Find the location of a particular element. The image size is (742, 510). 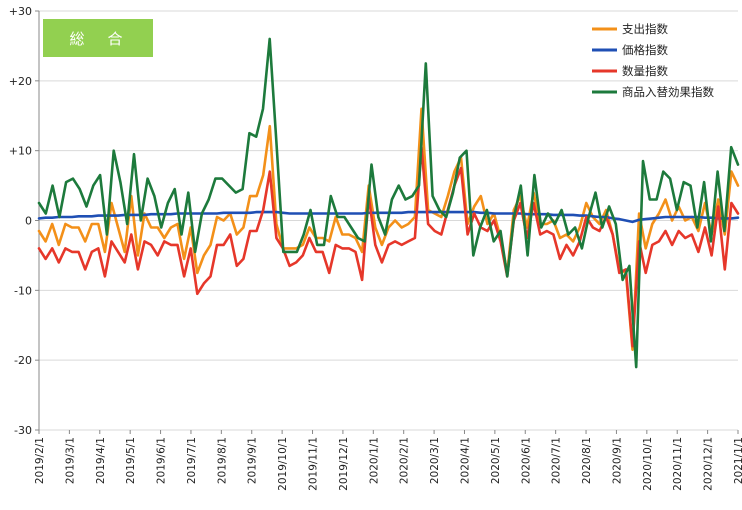

legend-label: 商品入替効果指数 is located at coordinates (668, 92).